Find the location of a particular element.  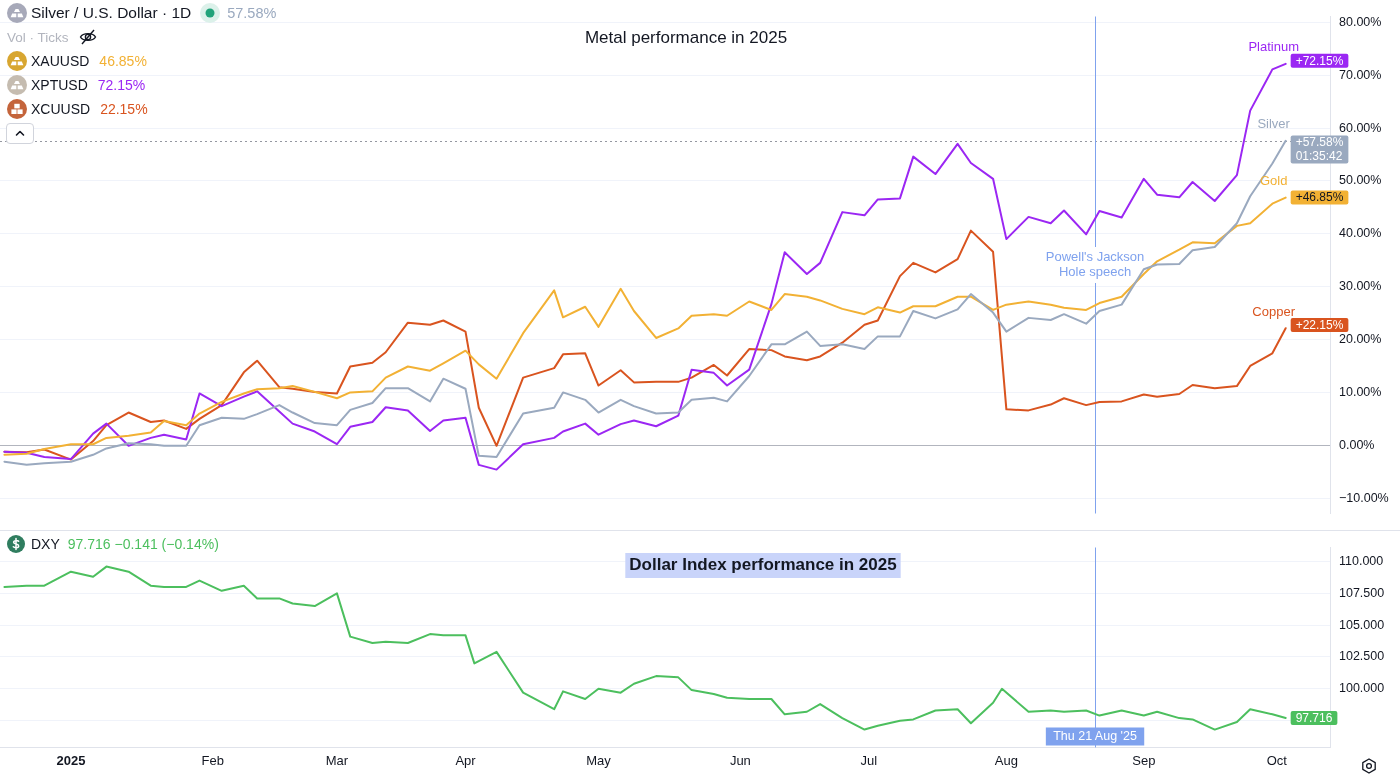

ref-line-label: Powell's Jackson Hole speech is located at coordinates (1095, 264).